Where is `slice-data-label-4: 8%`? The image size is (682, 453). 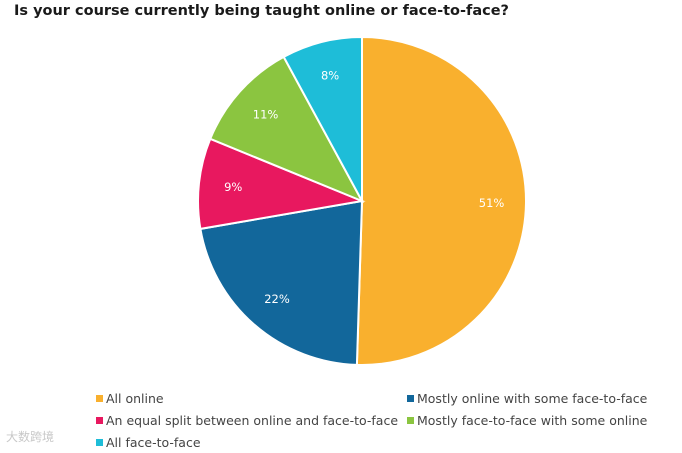
slice-data-label-4: 8% is located at coordinates (330, 75).